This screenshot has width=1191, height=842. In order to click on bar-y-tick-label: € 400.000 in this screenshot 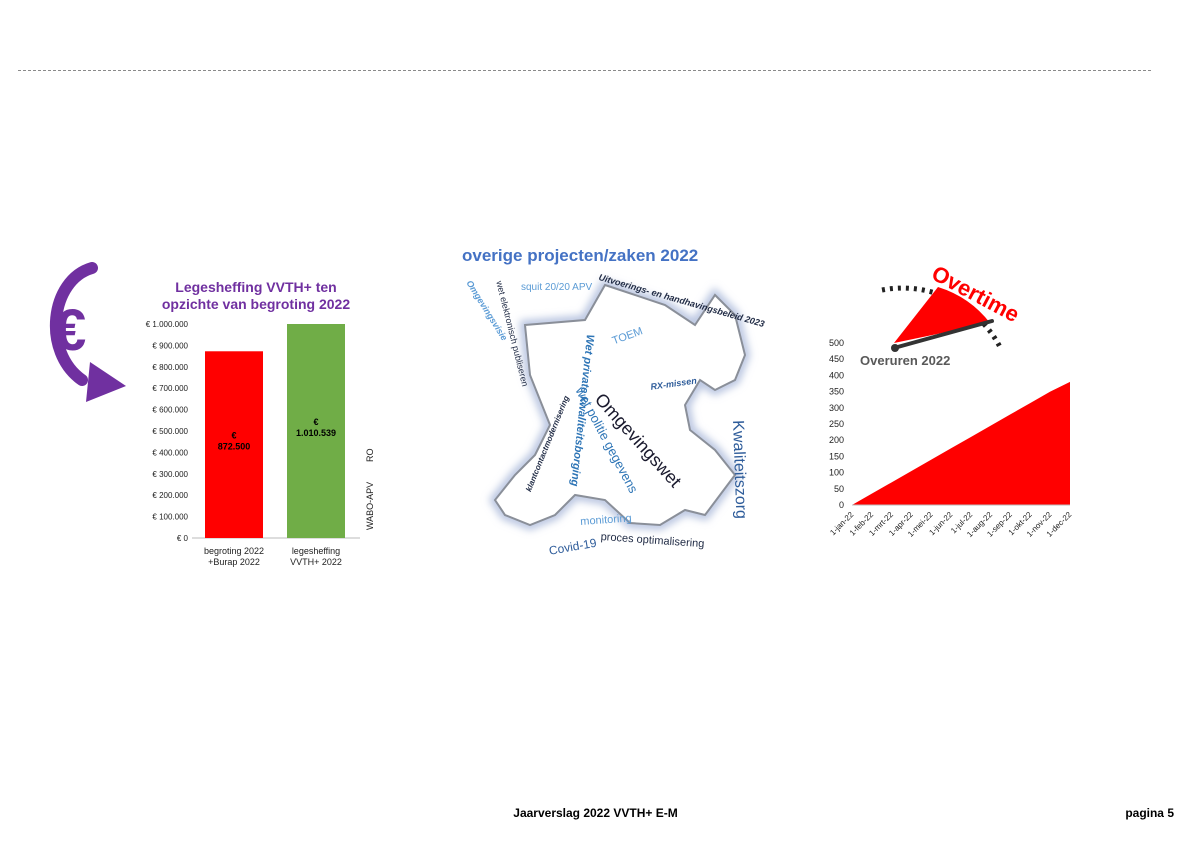, I will do `click(170, 452)`.